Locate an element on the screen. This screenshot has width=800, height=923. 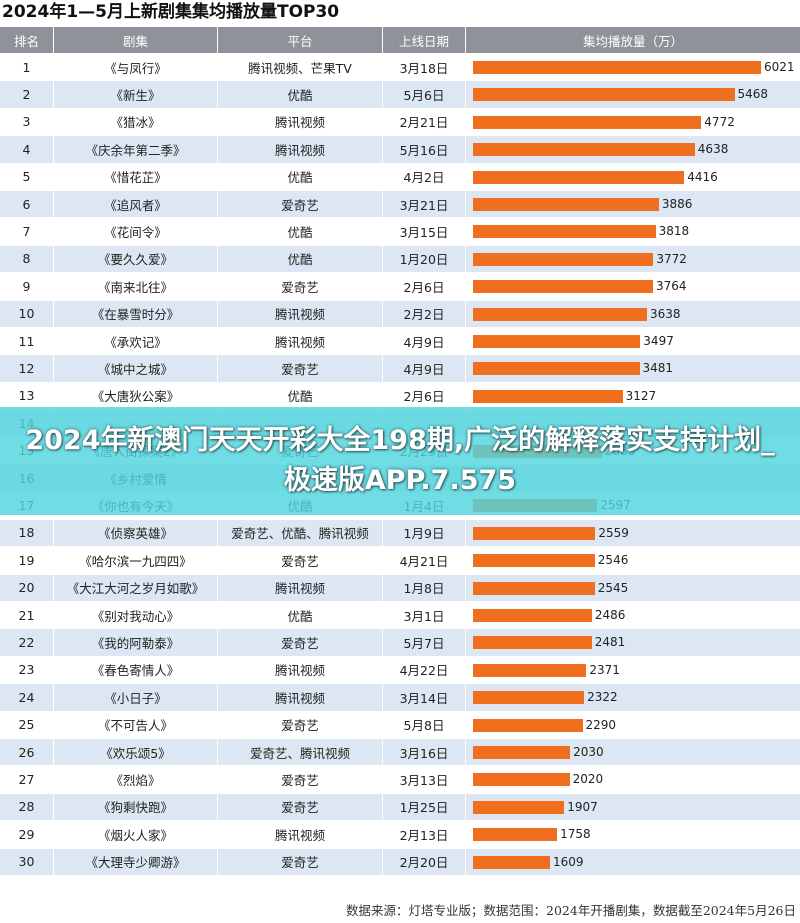
platform-cell: 爱奇艺、优酷、腾讯视频 is located at coordinates (300, 533).